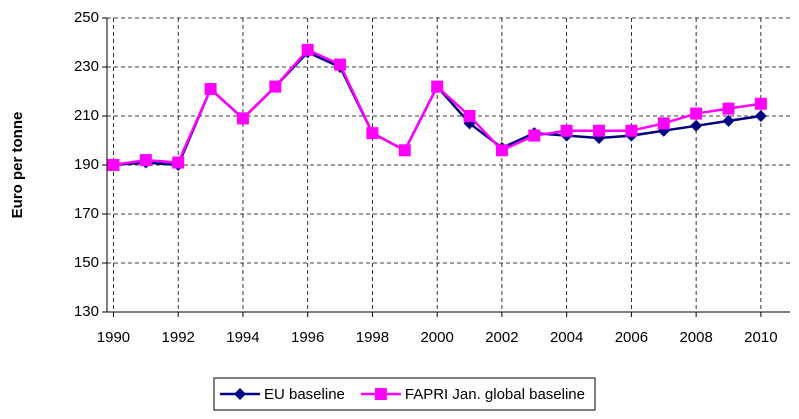  I want to click on x-tick-label: 2008, so click(695, 337).